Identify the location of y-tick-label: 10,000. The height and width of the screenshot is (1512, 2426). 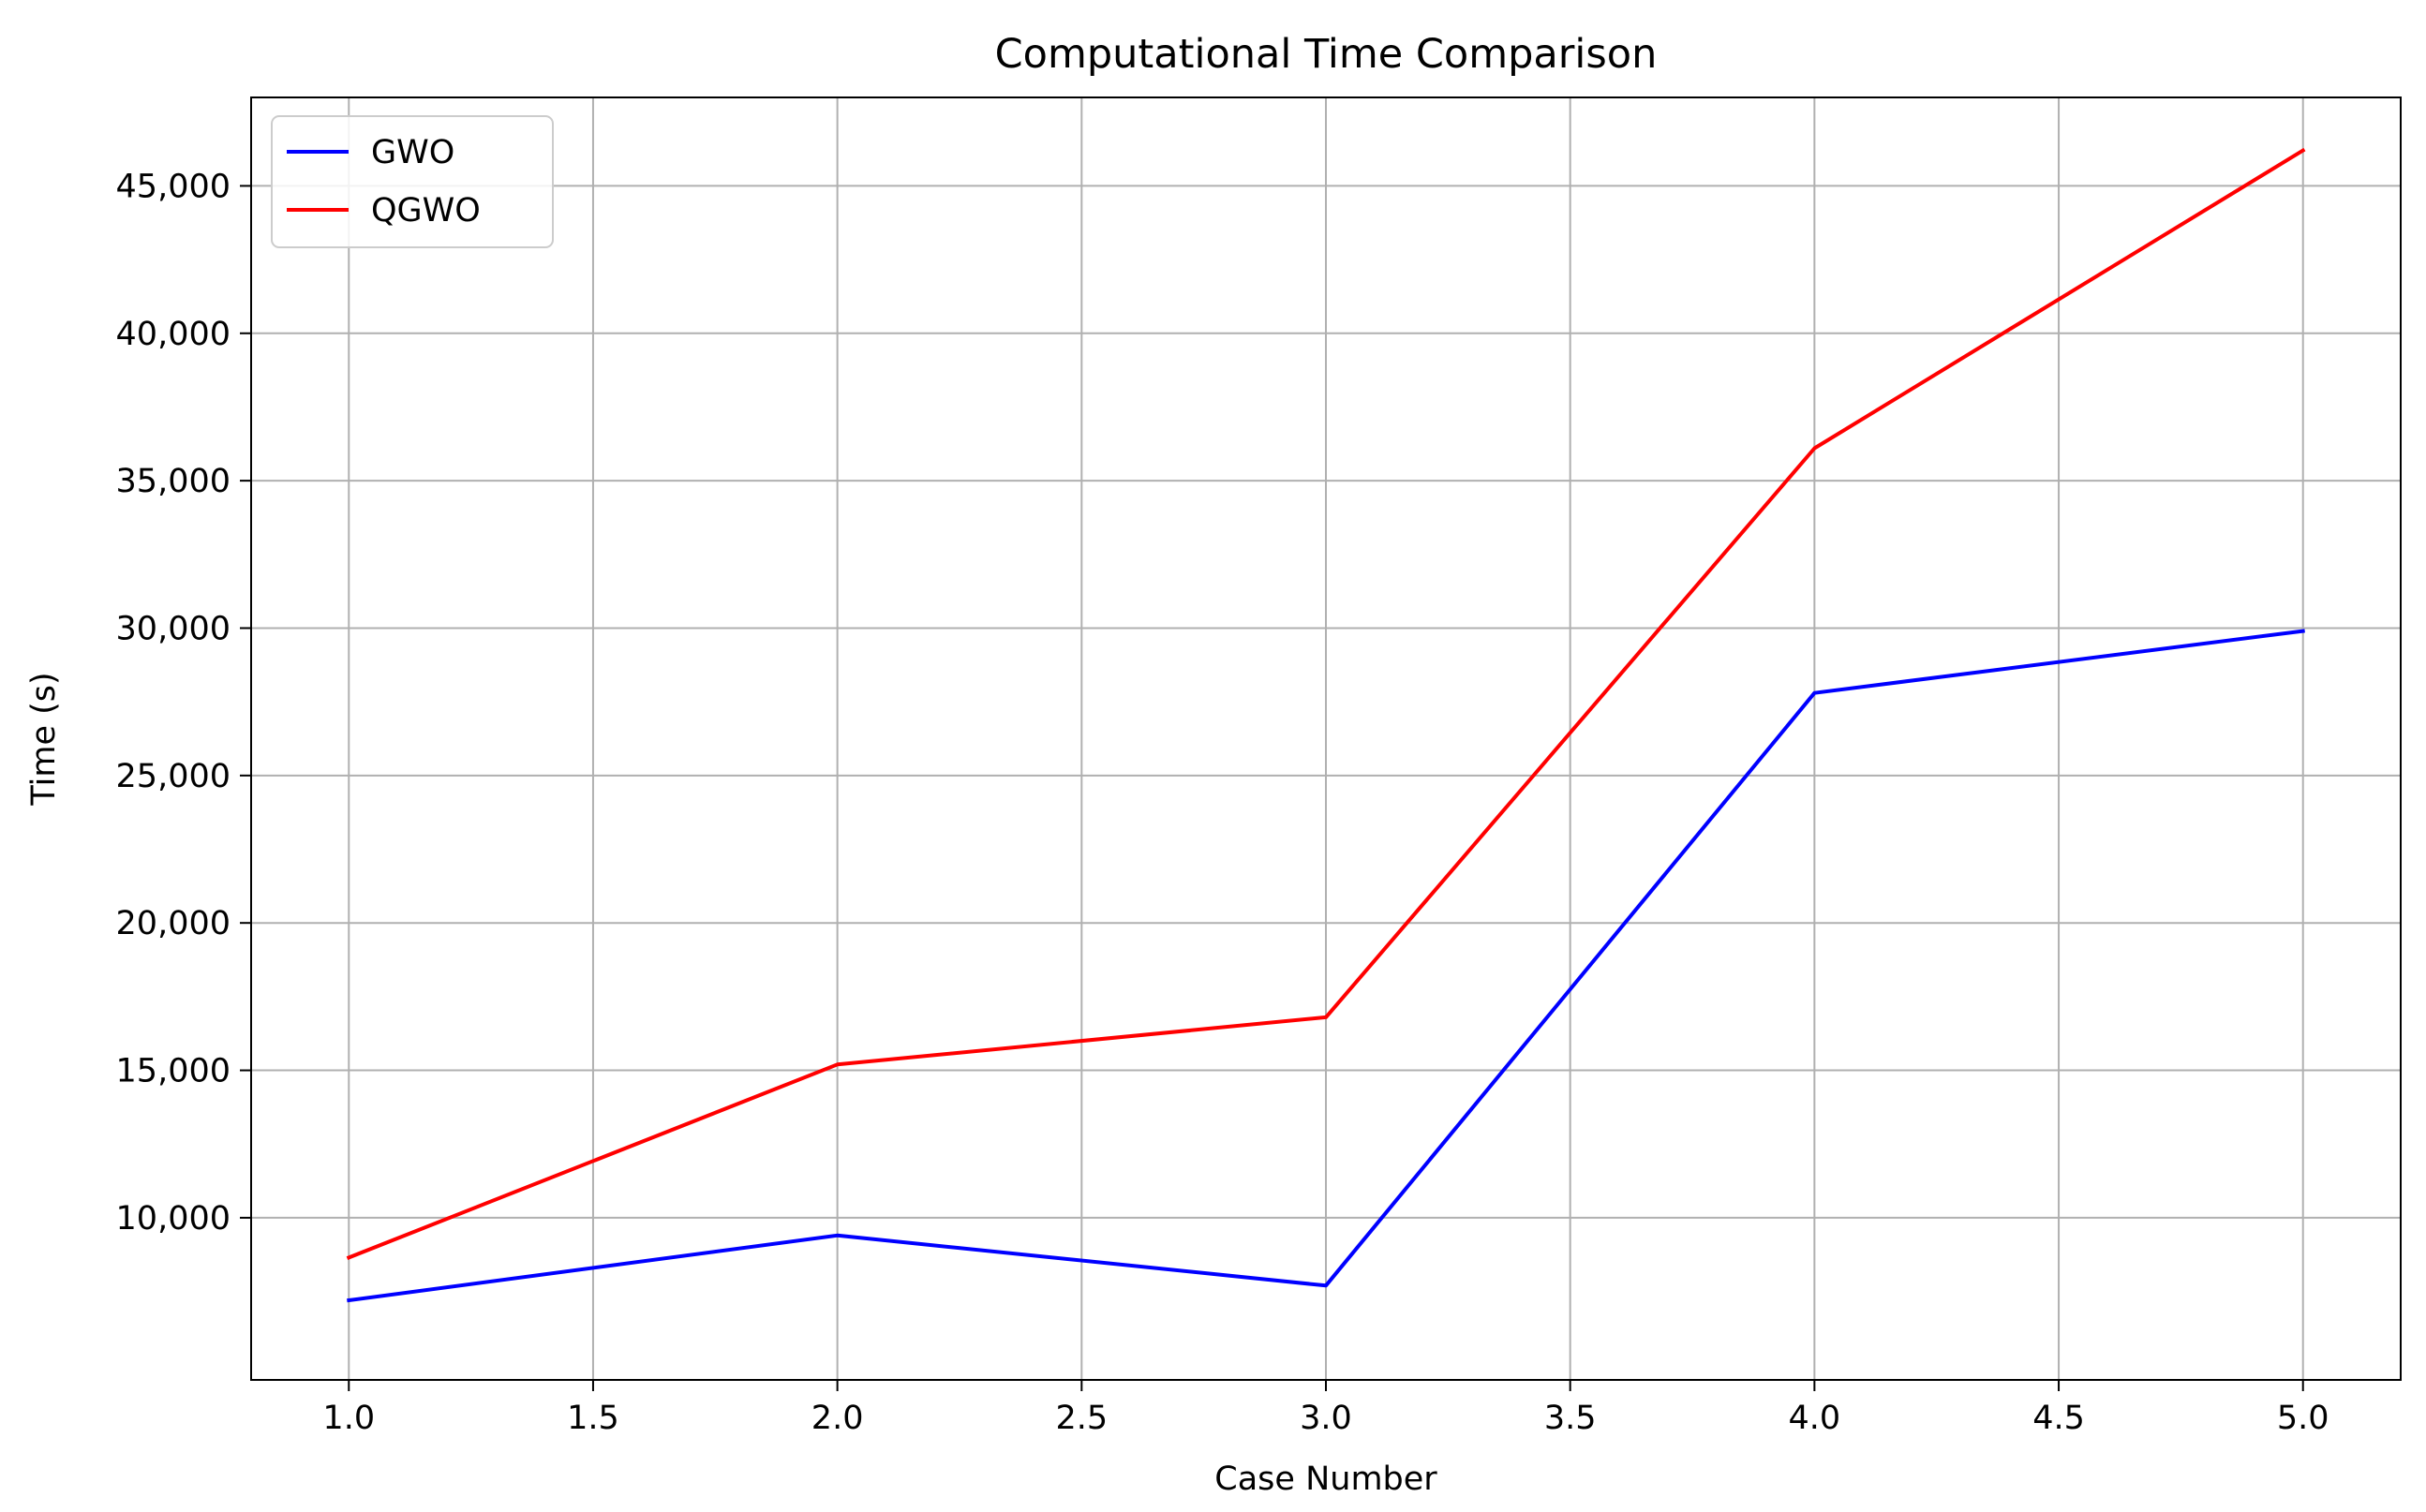
(173, 1219).